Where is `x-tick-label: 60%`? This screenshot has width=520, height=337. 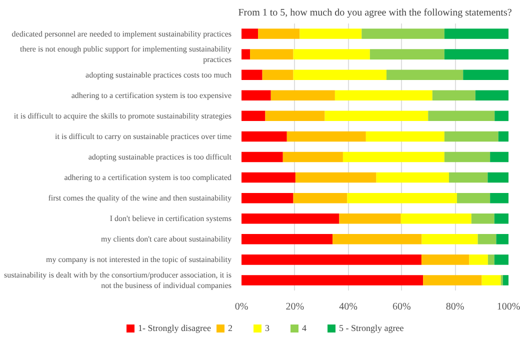 x-tick-label: 60% is located at coordinates (401, 307).